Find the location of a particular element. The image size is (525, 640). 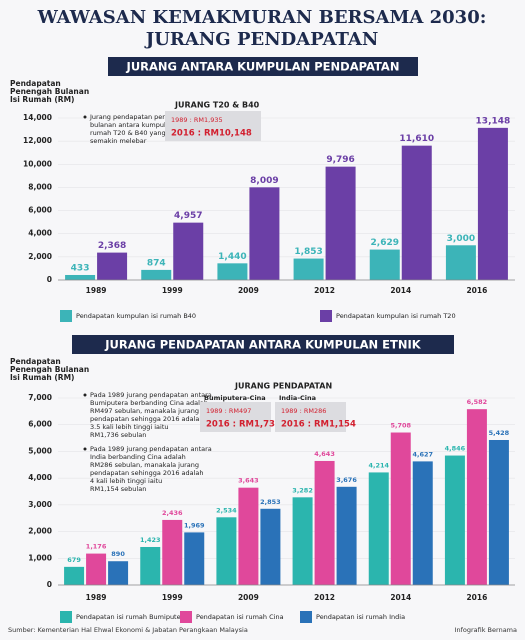

value-label: 4,643 is located at coordinates (324, 454).